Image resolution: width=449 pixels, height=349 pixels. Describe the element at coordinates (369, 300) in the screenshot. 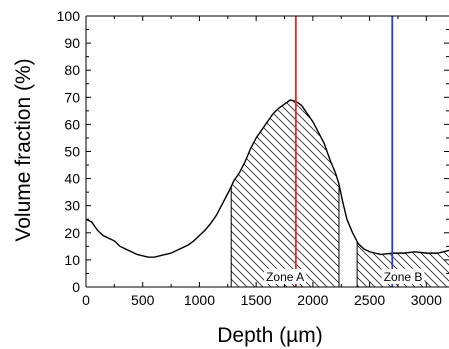

I see `x-tick-label: 2500` at that location.